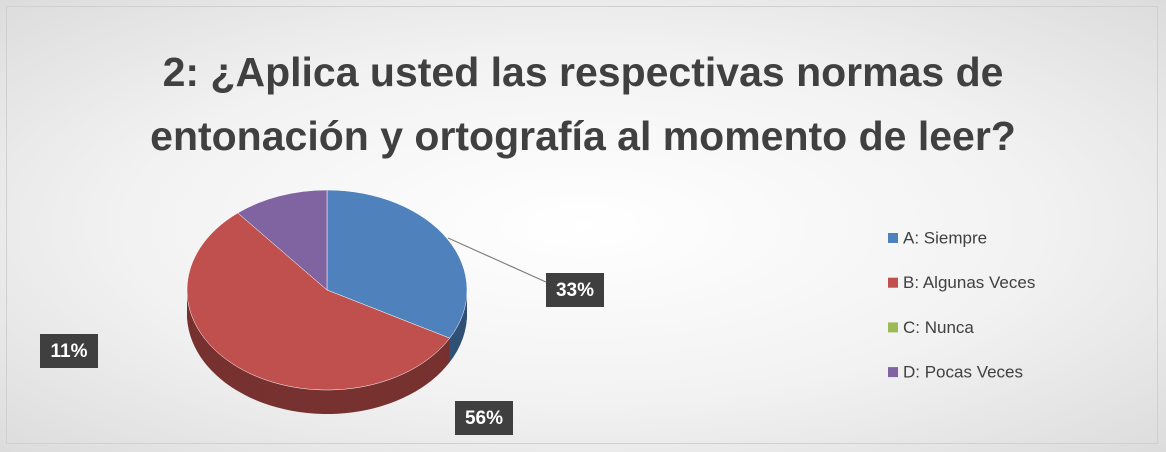 The height and width of the screenshot is (452, 1166). I want to click on data-label: 56%, so click(484, 418).